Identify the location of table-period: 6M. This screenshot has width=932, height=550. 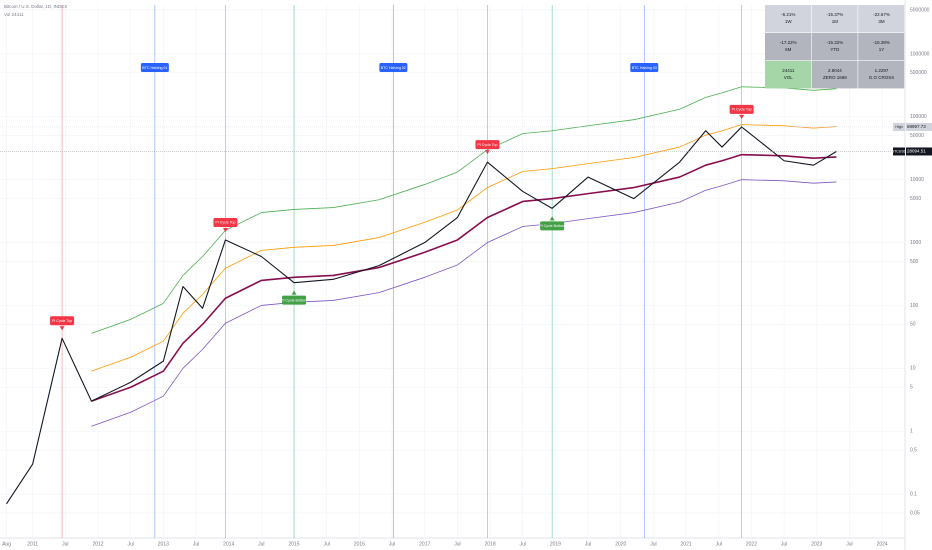
(788, 49).